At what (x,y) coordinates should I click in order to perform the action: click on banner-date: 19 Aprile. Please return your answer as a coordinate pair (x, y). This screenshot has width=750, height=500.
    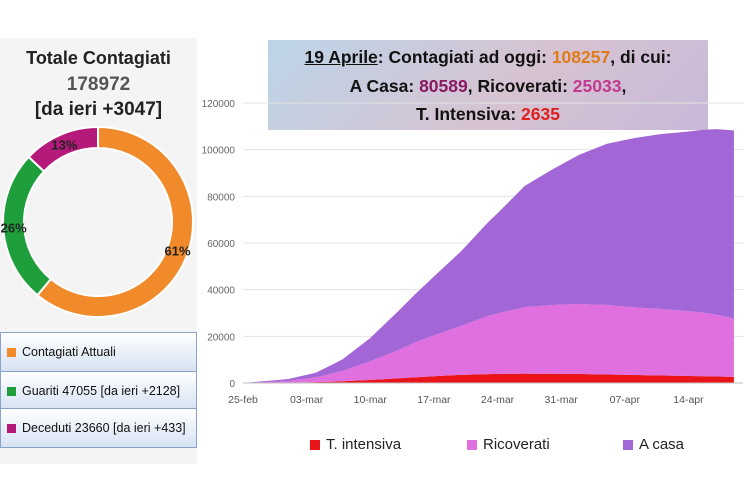
    Looking at the image, I should click on (341, 57).